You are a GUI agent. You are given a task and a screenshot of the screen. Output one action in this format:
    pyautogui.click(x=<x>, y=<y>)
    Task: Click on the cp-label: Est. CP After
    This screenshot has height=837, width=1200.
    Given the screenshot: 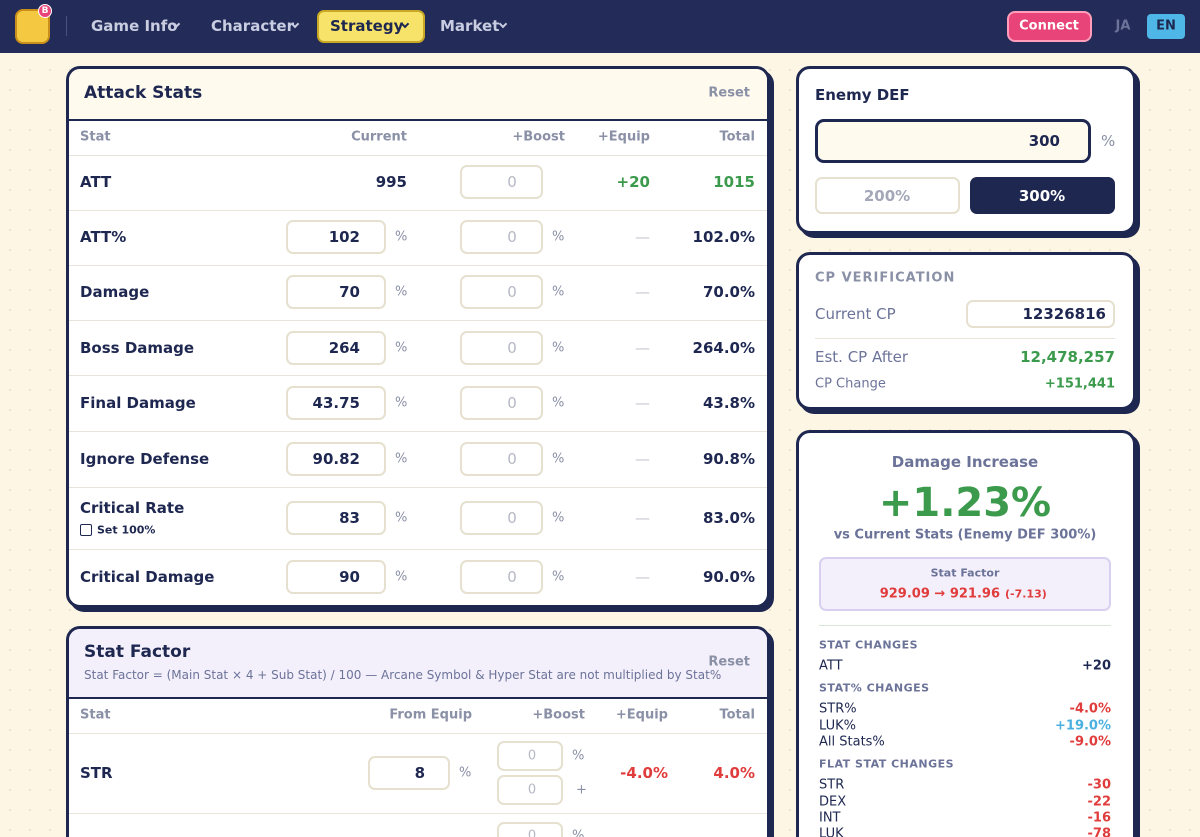 What is the action you would take?
    pyautogui.click(x=862, y=357)
    